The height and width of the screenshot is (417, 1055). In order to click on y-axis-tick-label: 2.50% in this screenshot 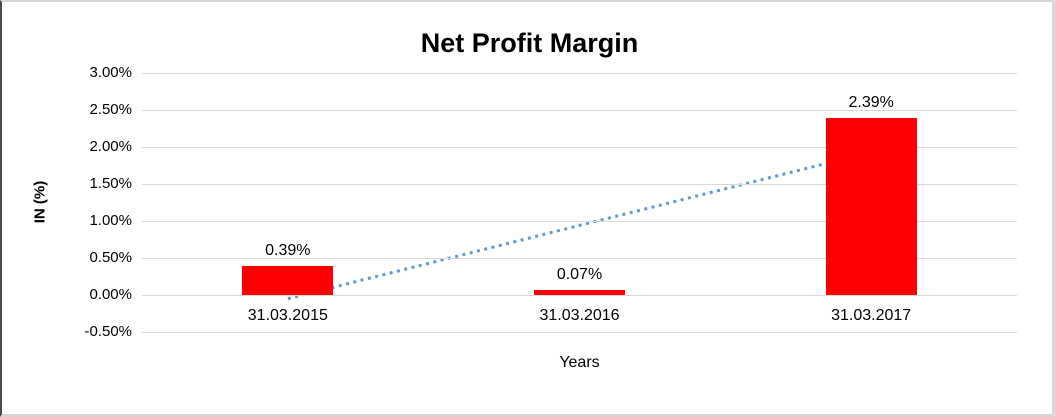, I will do `click(110, 109)`.